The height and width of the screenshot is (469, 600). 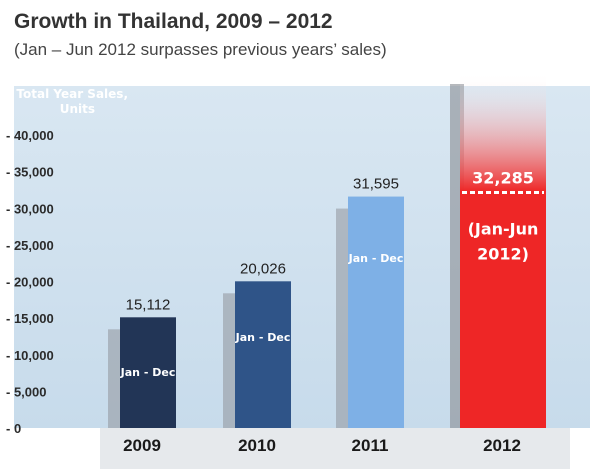 What do you see at coordinates (503, 132) in the screenshot?
I see `bar-2012-fade` at bounding box center [503, 132].